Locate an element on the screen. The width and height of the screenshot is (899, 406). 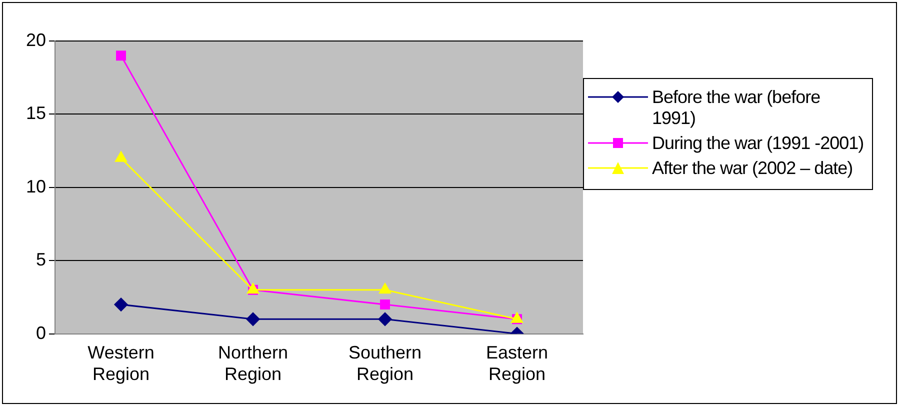
y-tick-label: 0 is located at coordinates (41, 332).